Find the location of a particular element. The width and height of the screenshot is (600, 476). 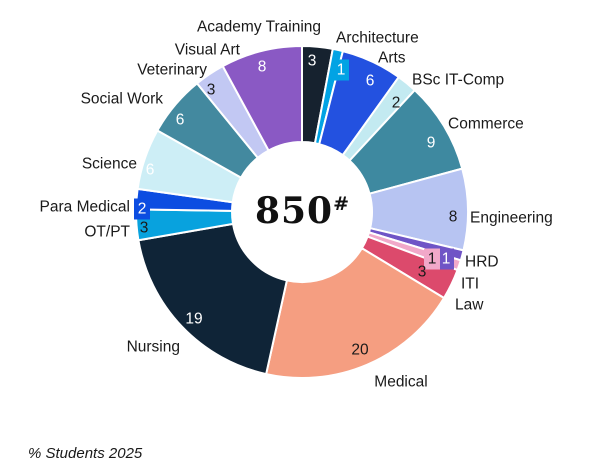

value-box-hrd is located at coordinates (446, 259).